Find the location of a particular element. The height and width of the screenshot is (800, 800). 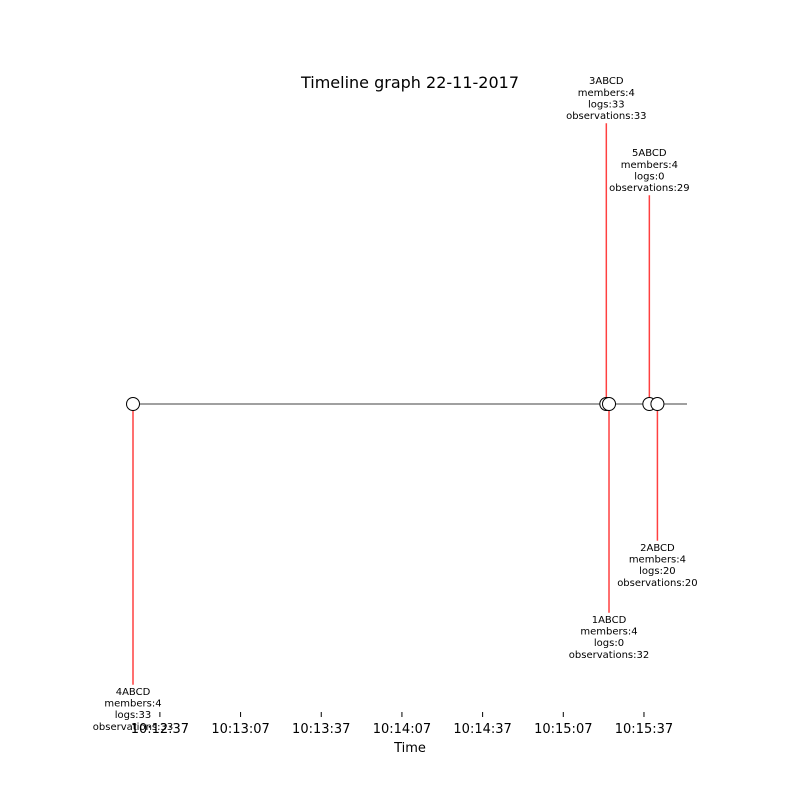

x-tick-label: 10:14:07 is located at coordinates (402, 729).